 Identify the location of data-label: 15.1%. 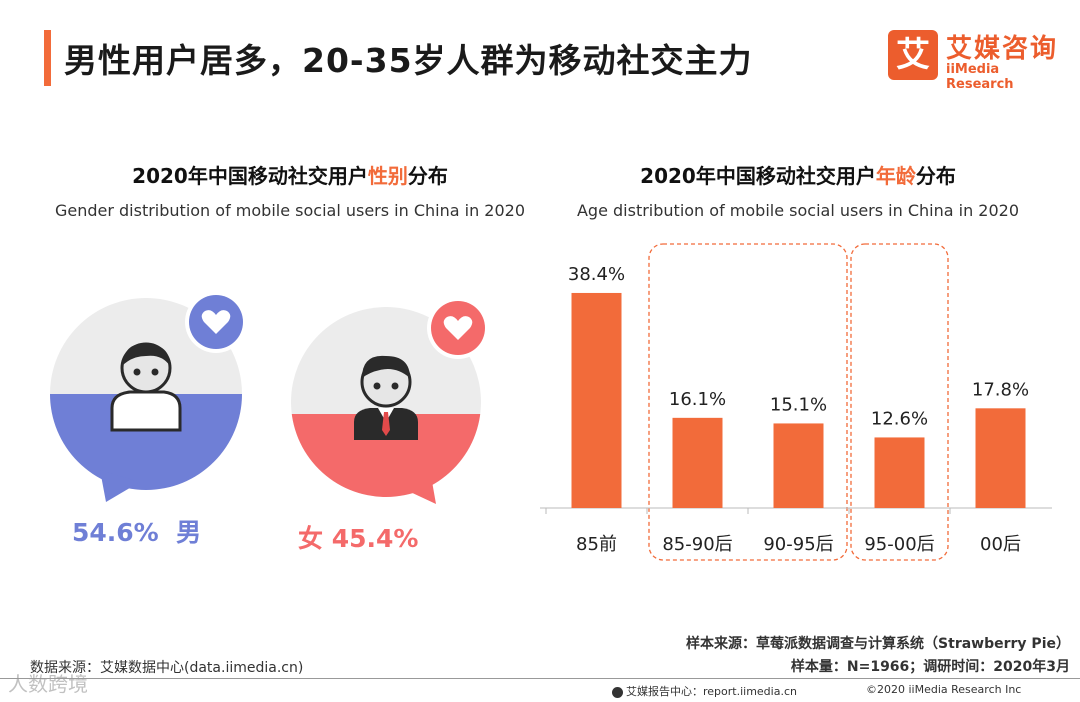
(798, 404).